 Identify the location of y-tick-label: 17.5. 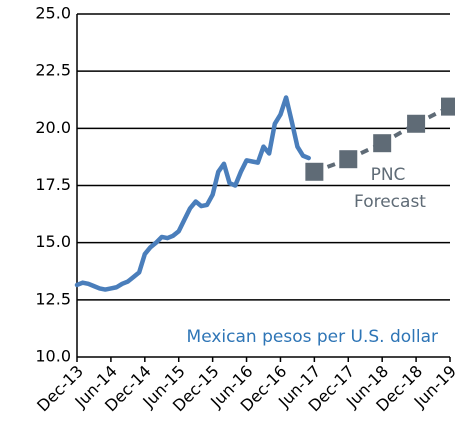
(53, 184).